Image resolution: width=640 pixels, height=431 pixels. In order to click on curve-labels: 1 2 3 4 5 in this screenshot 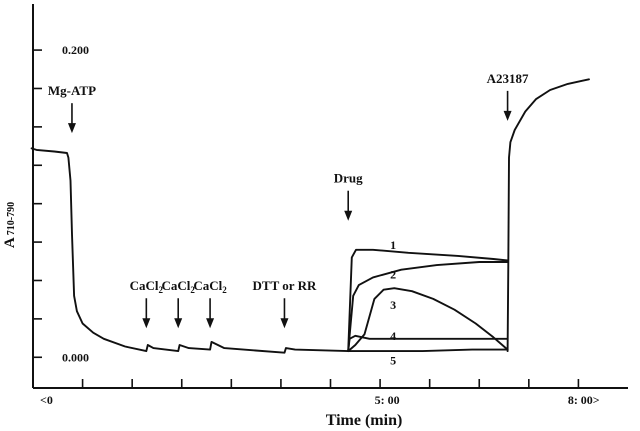, I will do `click(393, 302)`.